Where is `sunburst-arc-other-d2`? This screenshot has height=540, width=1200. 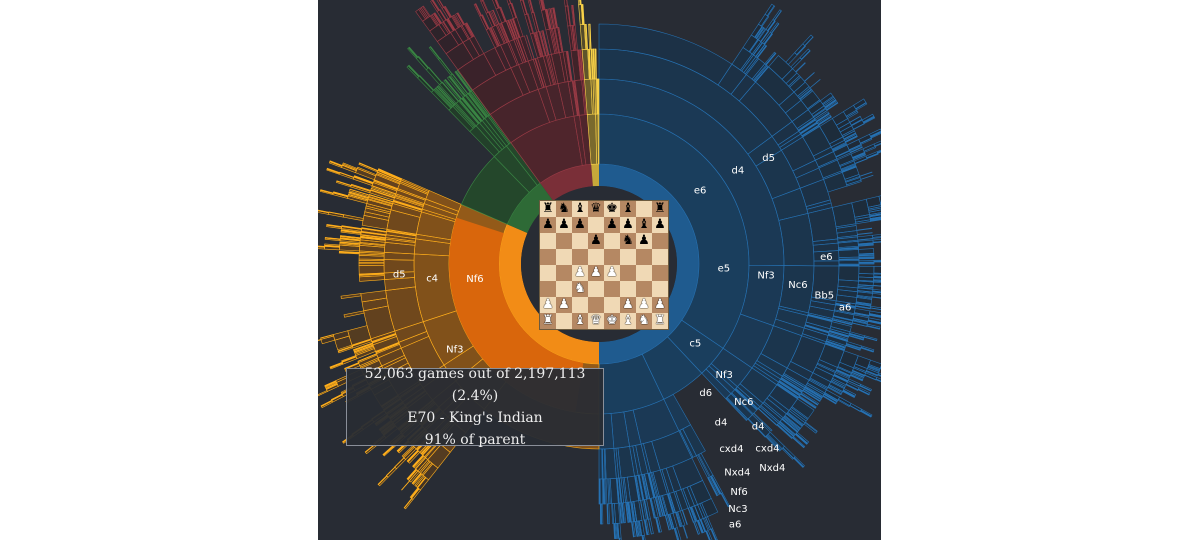
sunburst-arc-other-d2 is located at coordinates (598, 139).